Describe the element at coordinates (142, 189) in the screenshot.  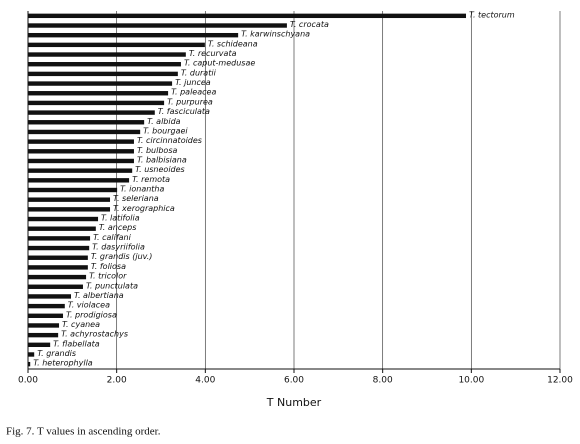
I see `bar-label: T. ionantha` at that location.